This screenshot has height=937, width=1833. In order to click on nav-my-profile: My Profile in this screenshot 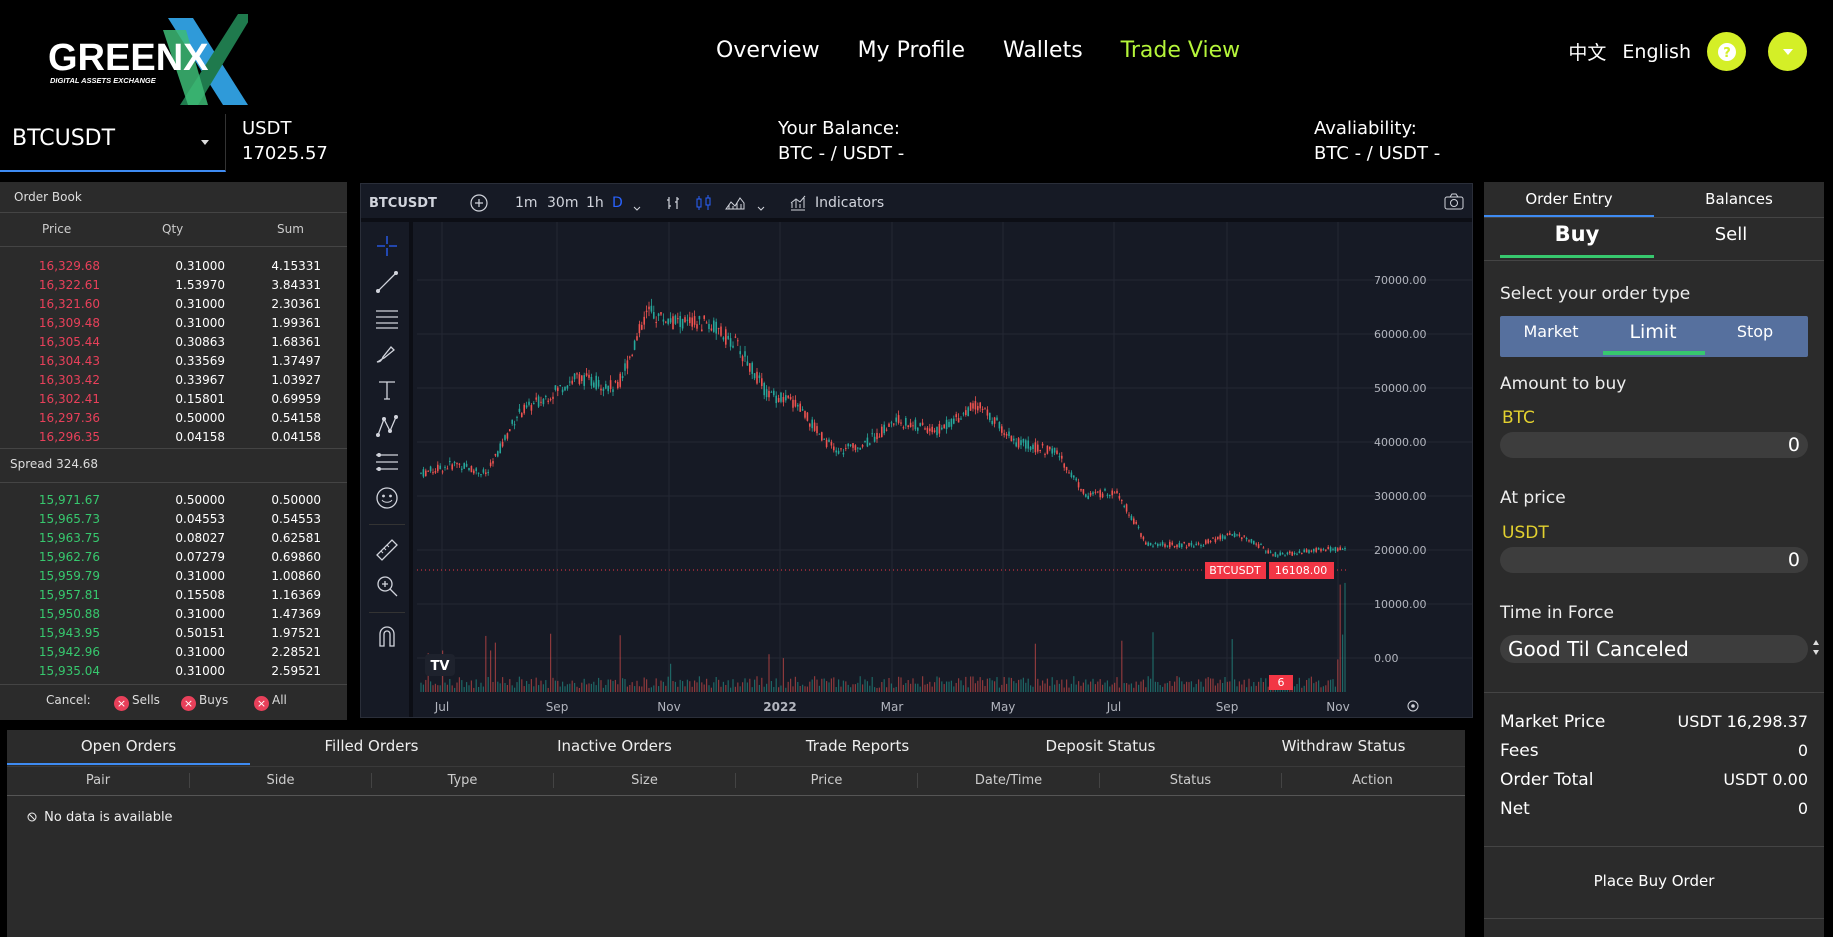, I will do `click(911, 50)`.